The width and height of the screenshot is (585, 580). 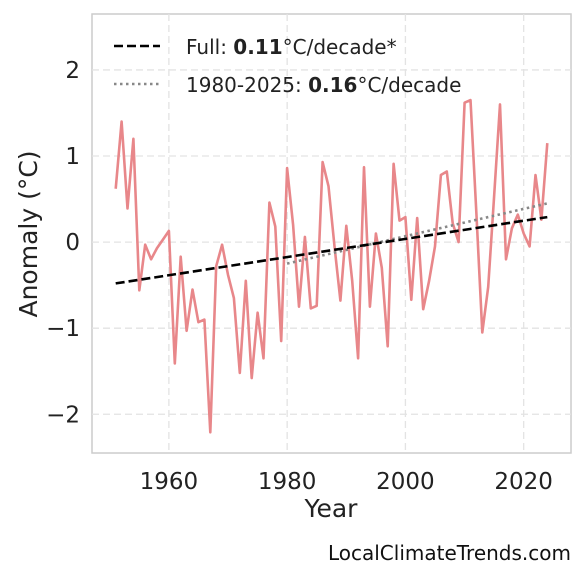 I want to click on legend-label: 1980-2025: 0.16°C/decade, so click(x=323, y=85).